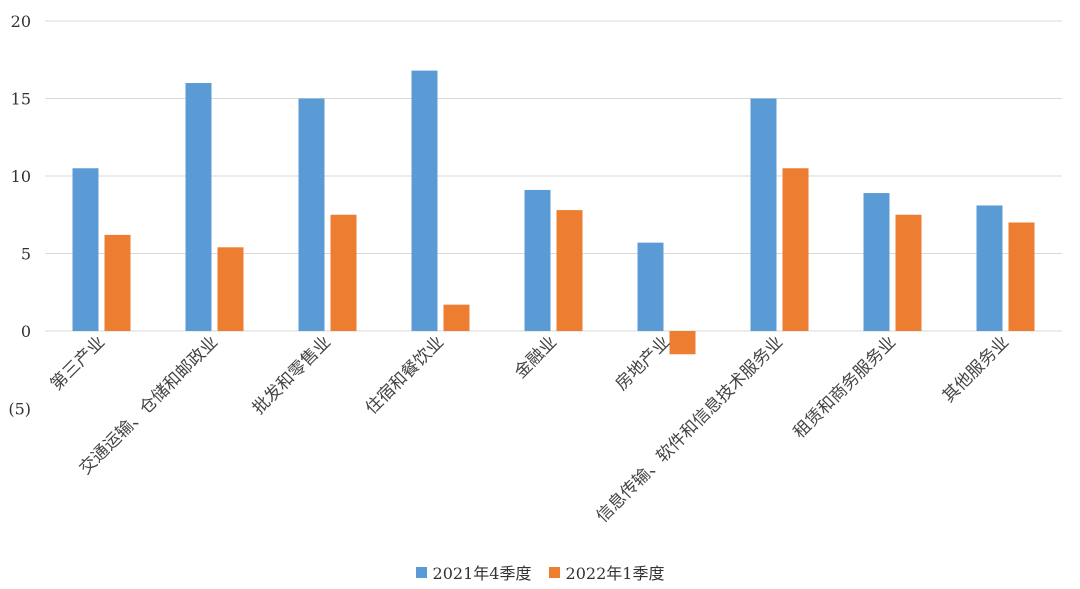 This screenshot has width=1080, height=589. I want to click on x-category-label: 批发和零售业, so click(292, 375).